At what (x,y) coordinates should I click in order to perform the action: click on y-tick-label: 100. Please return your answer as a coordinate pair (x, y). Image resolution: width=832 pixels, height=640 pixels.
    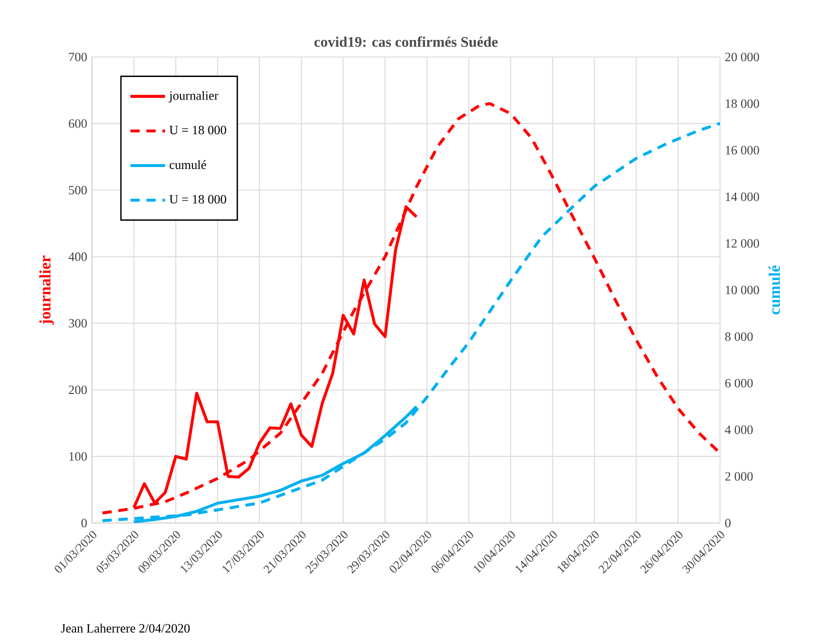
    Looking at the image, I should click on (78, 456).